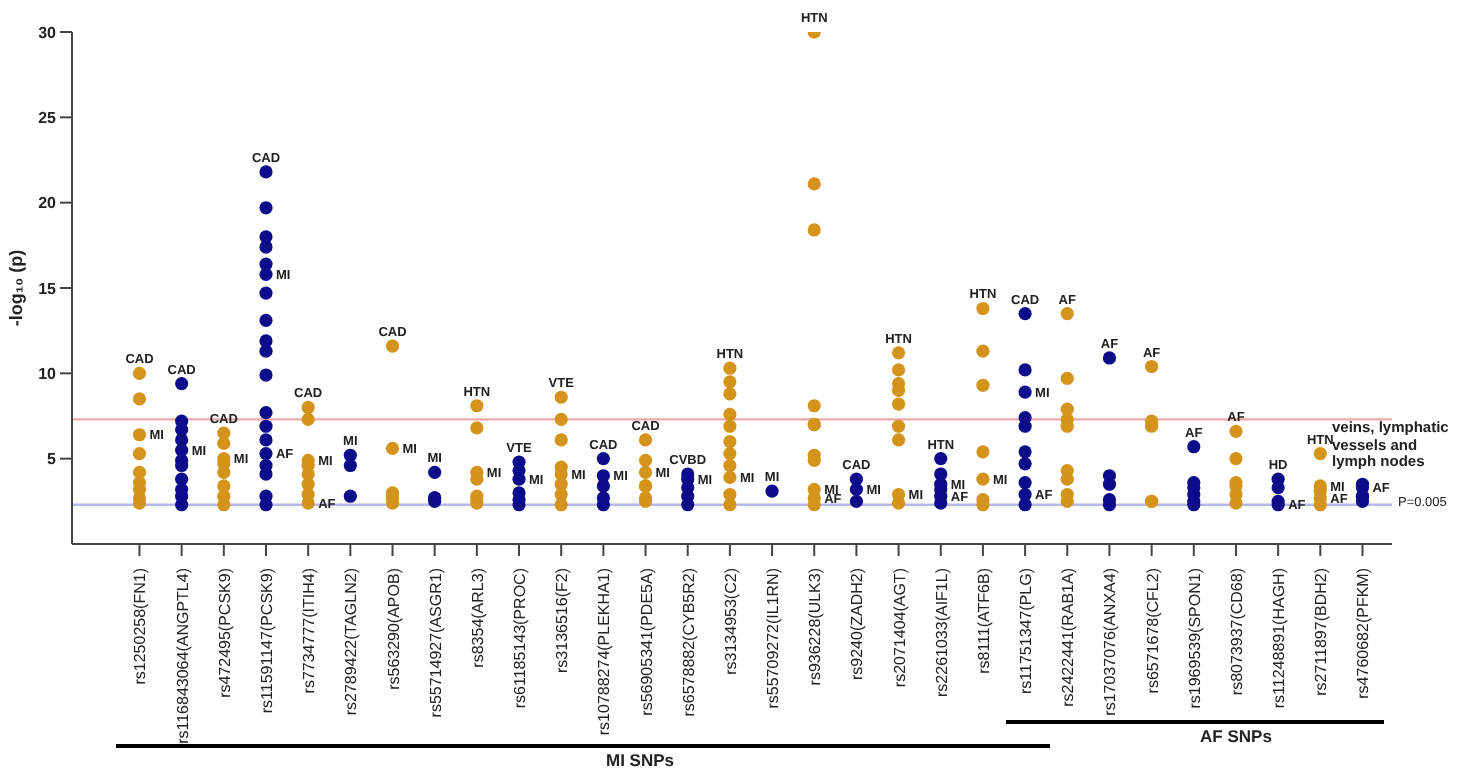 This screenshot has width=1460, height=774. What do you see at coordinates (604, 651) in the screenshot?
I see `x-tick-label: rs10788274(PLEKHA1)` at bounding box center [604, 651].